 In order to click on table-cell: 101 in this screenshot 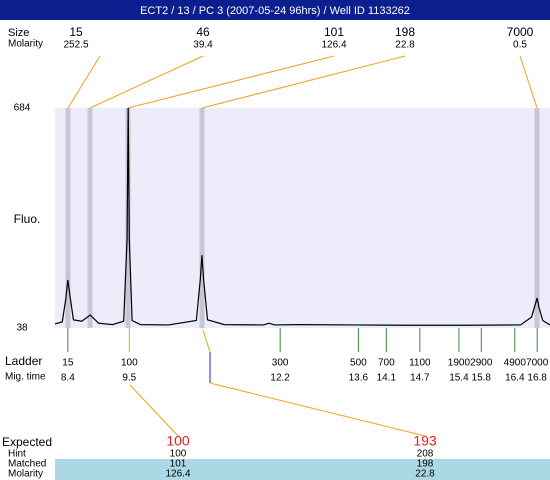, I will do `click(178, 464)`.